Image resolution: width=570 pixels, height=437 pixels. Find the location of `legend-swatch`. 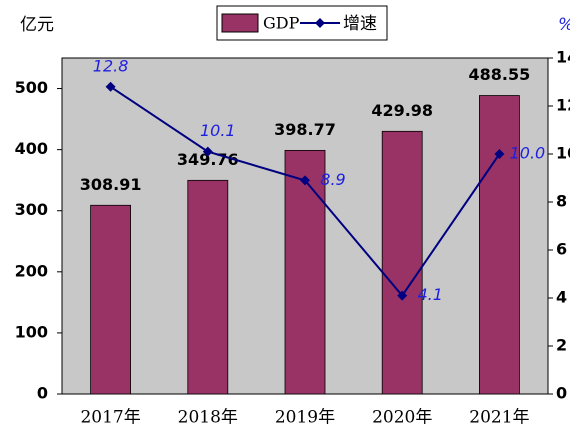

legend-swatch is located at coordinates (240, 23).